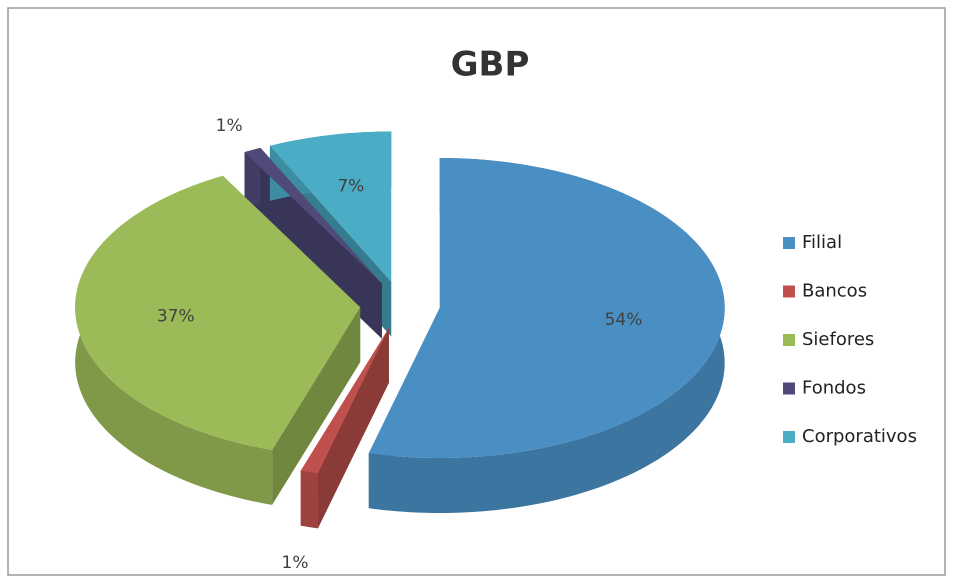  What do you see at coordinates (624, 320) in the screenshot?
I see `data-label: 54%` at bounding box center [624, 320].